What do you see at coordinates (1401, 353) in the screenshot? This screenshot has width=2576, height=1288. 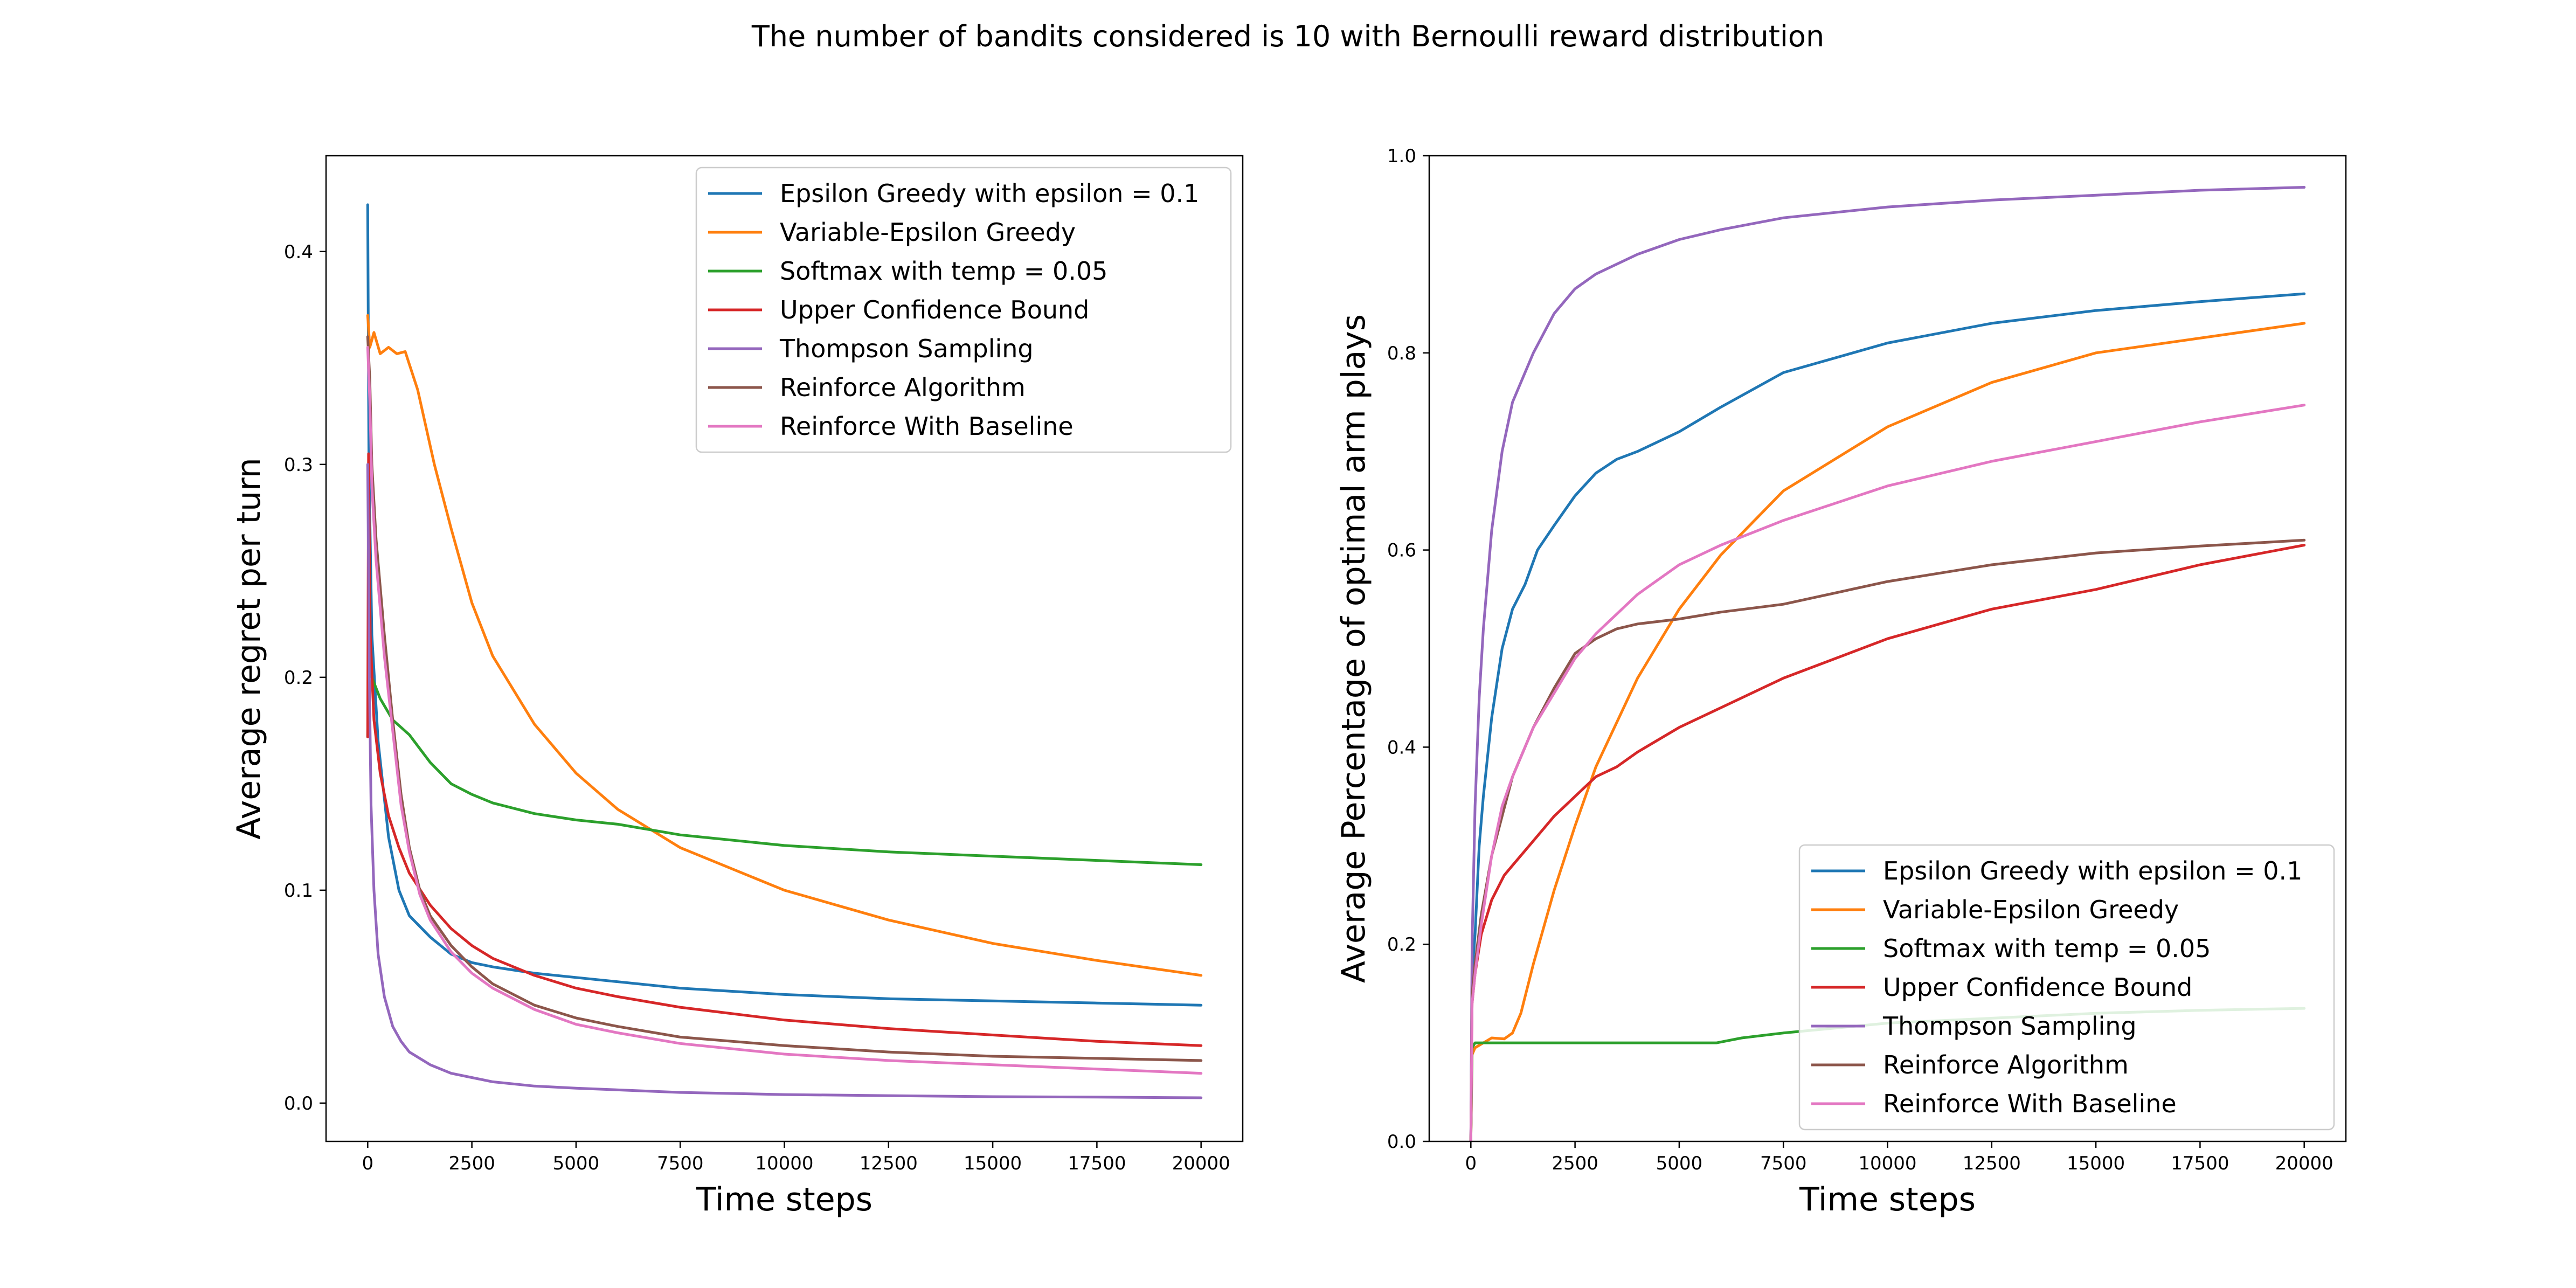 I see `y-tick-label: 0.8` at bounding box center [1401, 353].